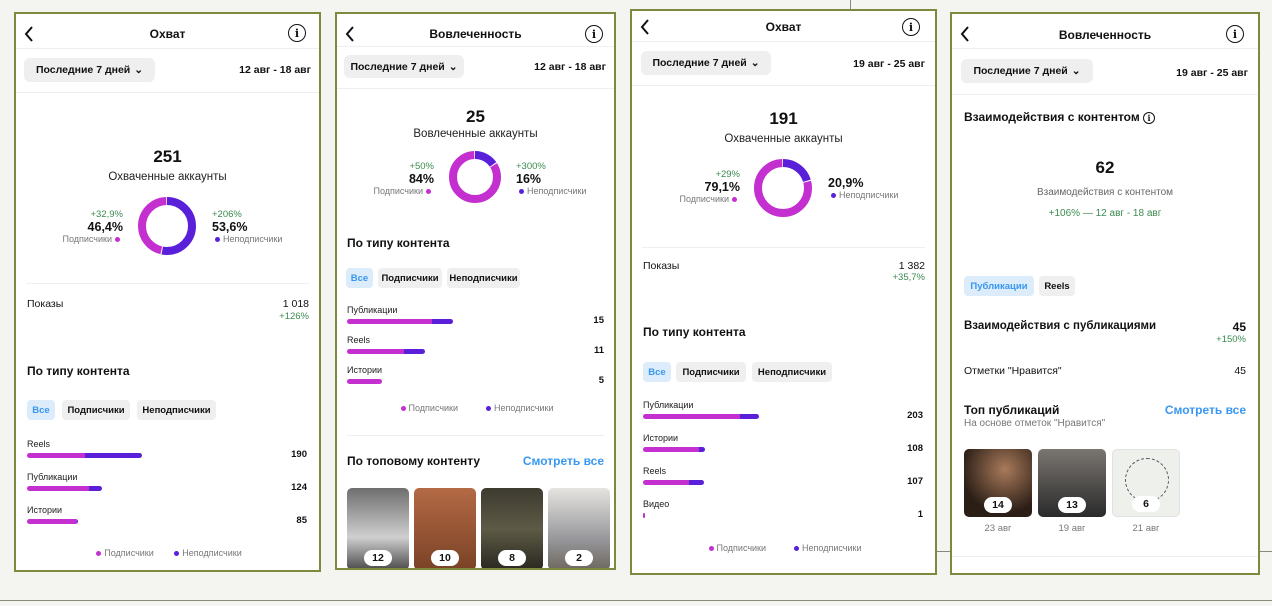  What do you see at coordinates (1013, 371) in the screenshot?
I see `likes-label: Отметки "Нравится"` at bounding box center [1013, 371].